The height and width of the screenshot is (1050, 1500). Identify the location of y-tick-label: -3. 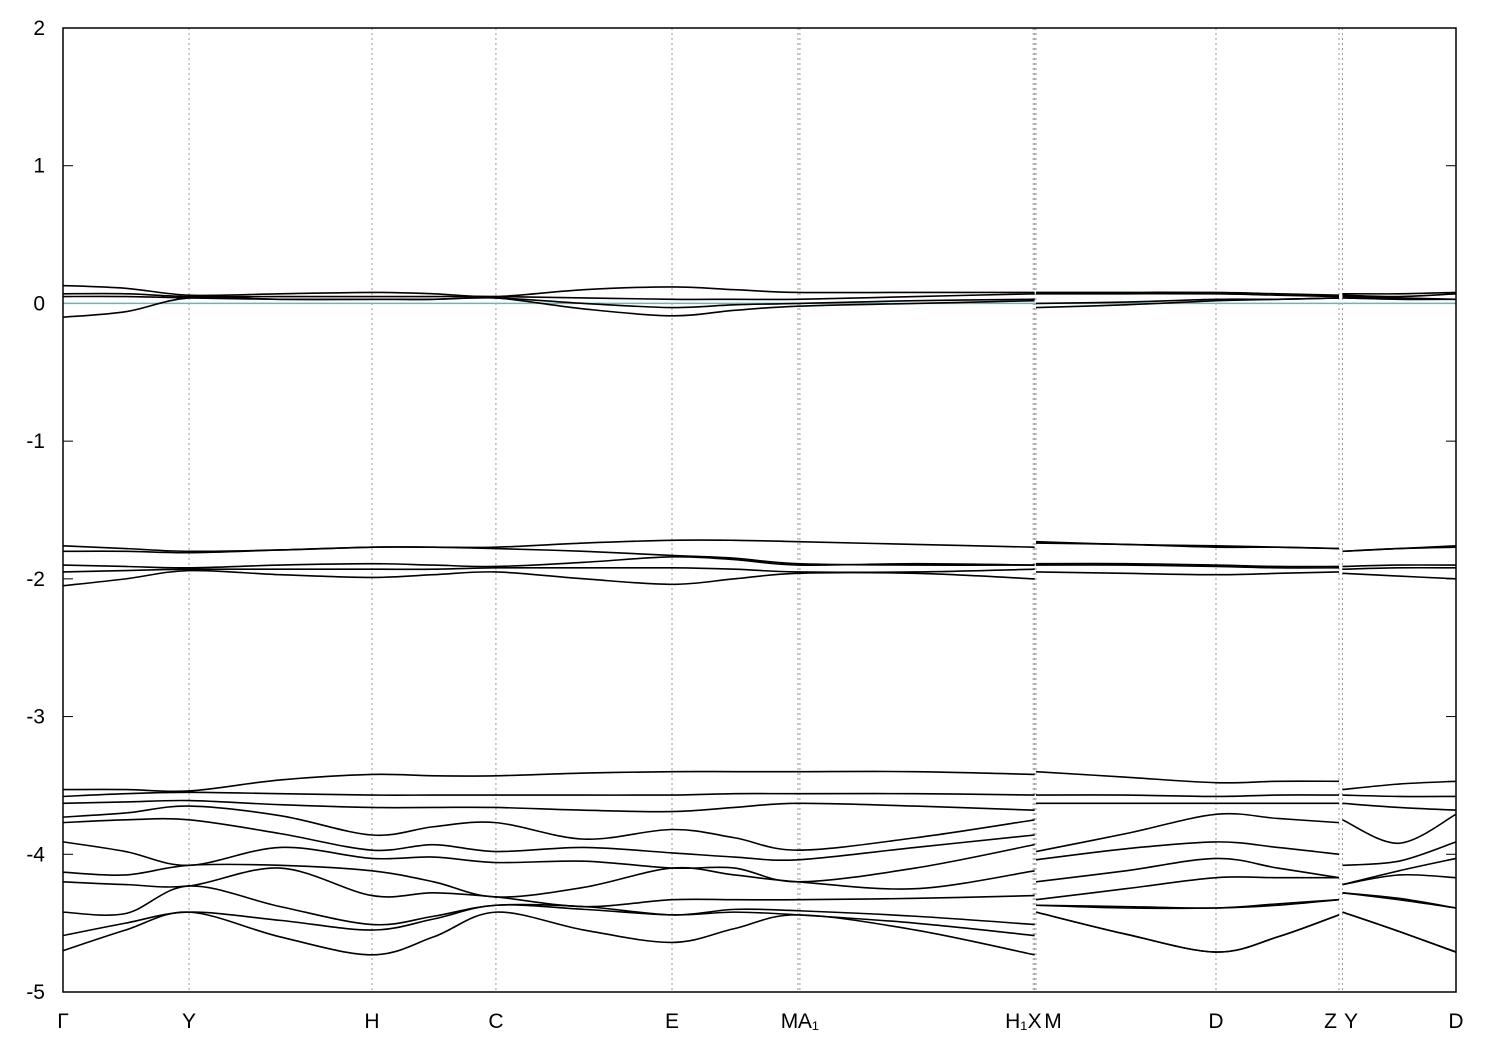
(35, 717).